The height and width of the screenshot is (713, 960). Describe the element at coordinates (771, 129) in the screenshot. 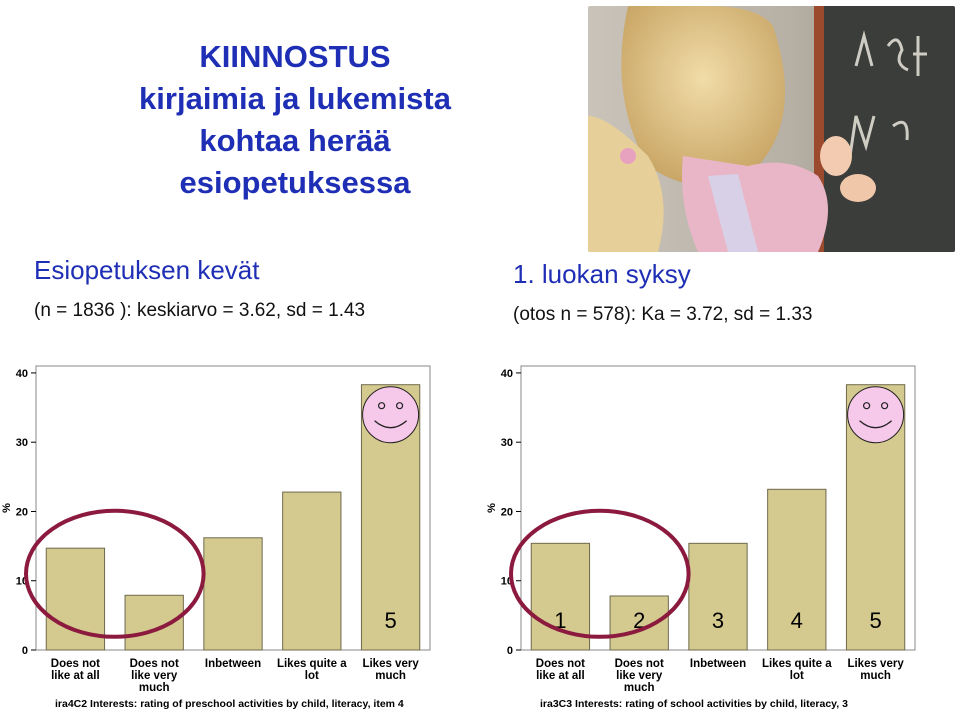

I see `photo-child-writing-on-chalkboard` at that location.